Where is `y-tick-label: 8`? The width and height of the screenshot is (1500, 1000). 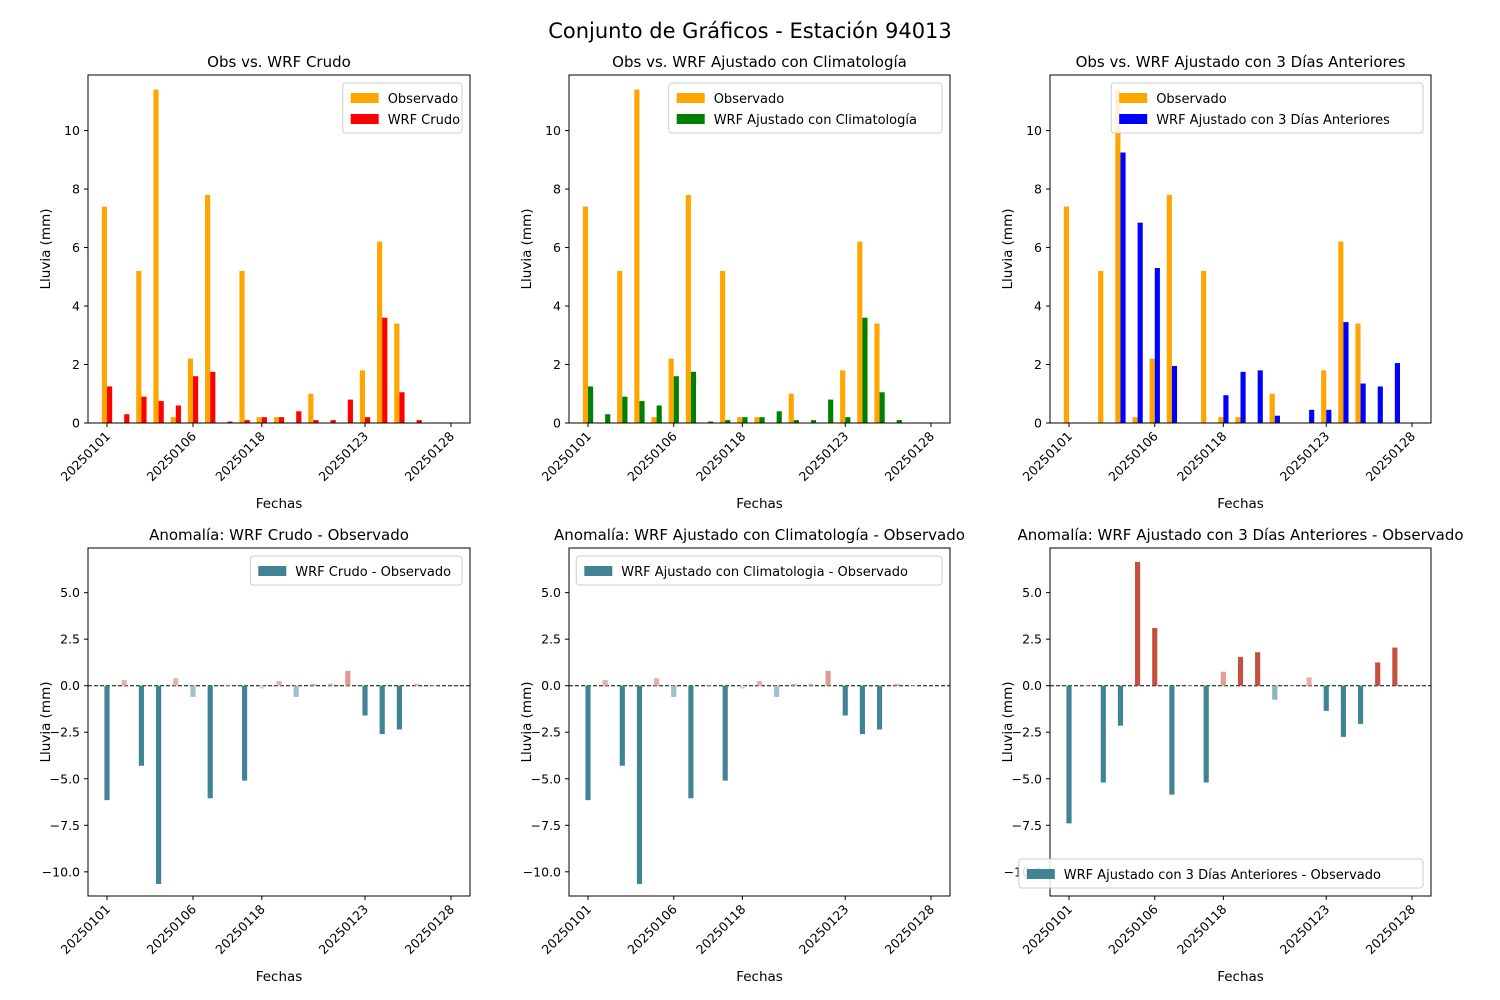 y-tick-label: 8 is located at coordinates (557, 189).